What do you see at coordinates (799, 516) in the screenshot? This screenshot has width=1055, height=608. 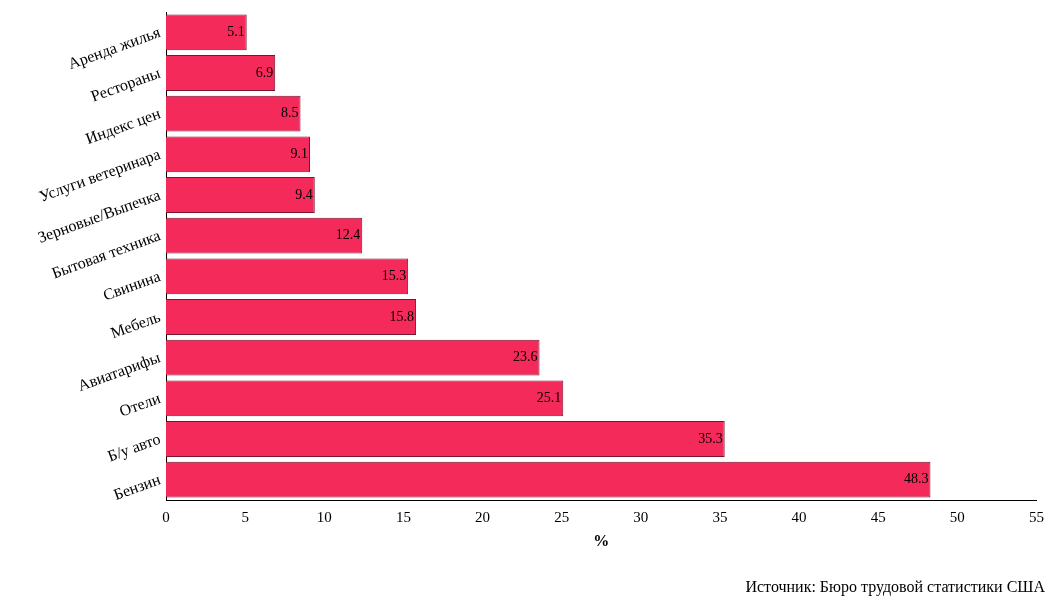 I see `x-tick-label: 40` at bounding box center [799, 516].